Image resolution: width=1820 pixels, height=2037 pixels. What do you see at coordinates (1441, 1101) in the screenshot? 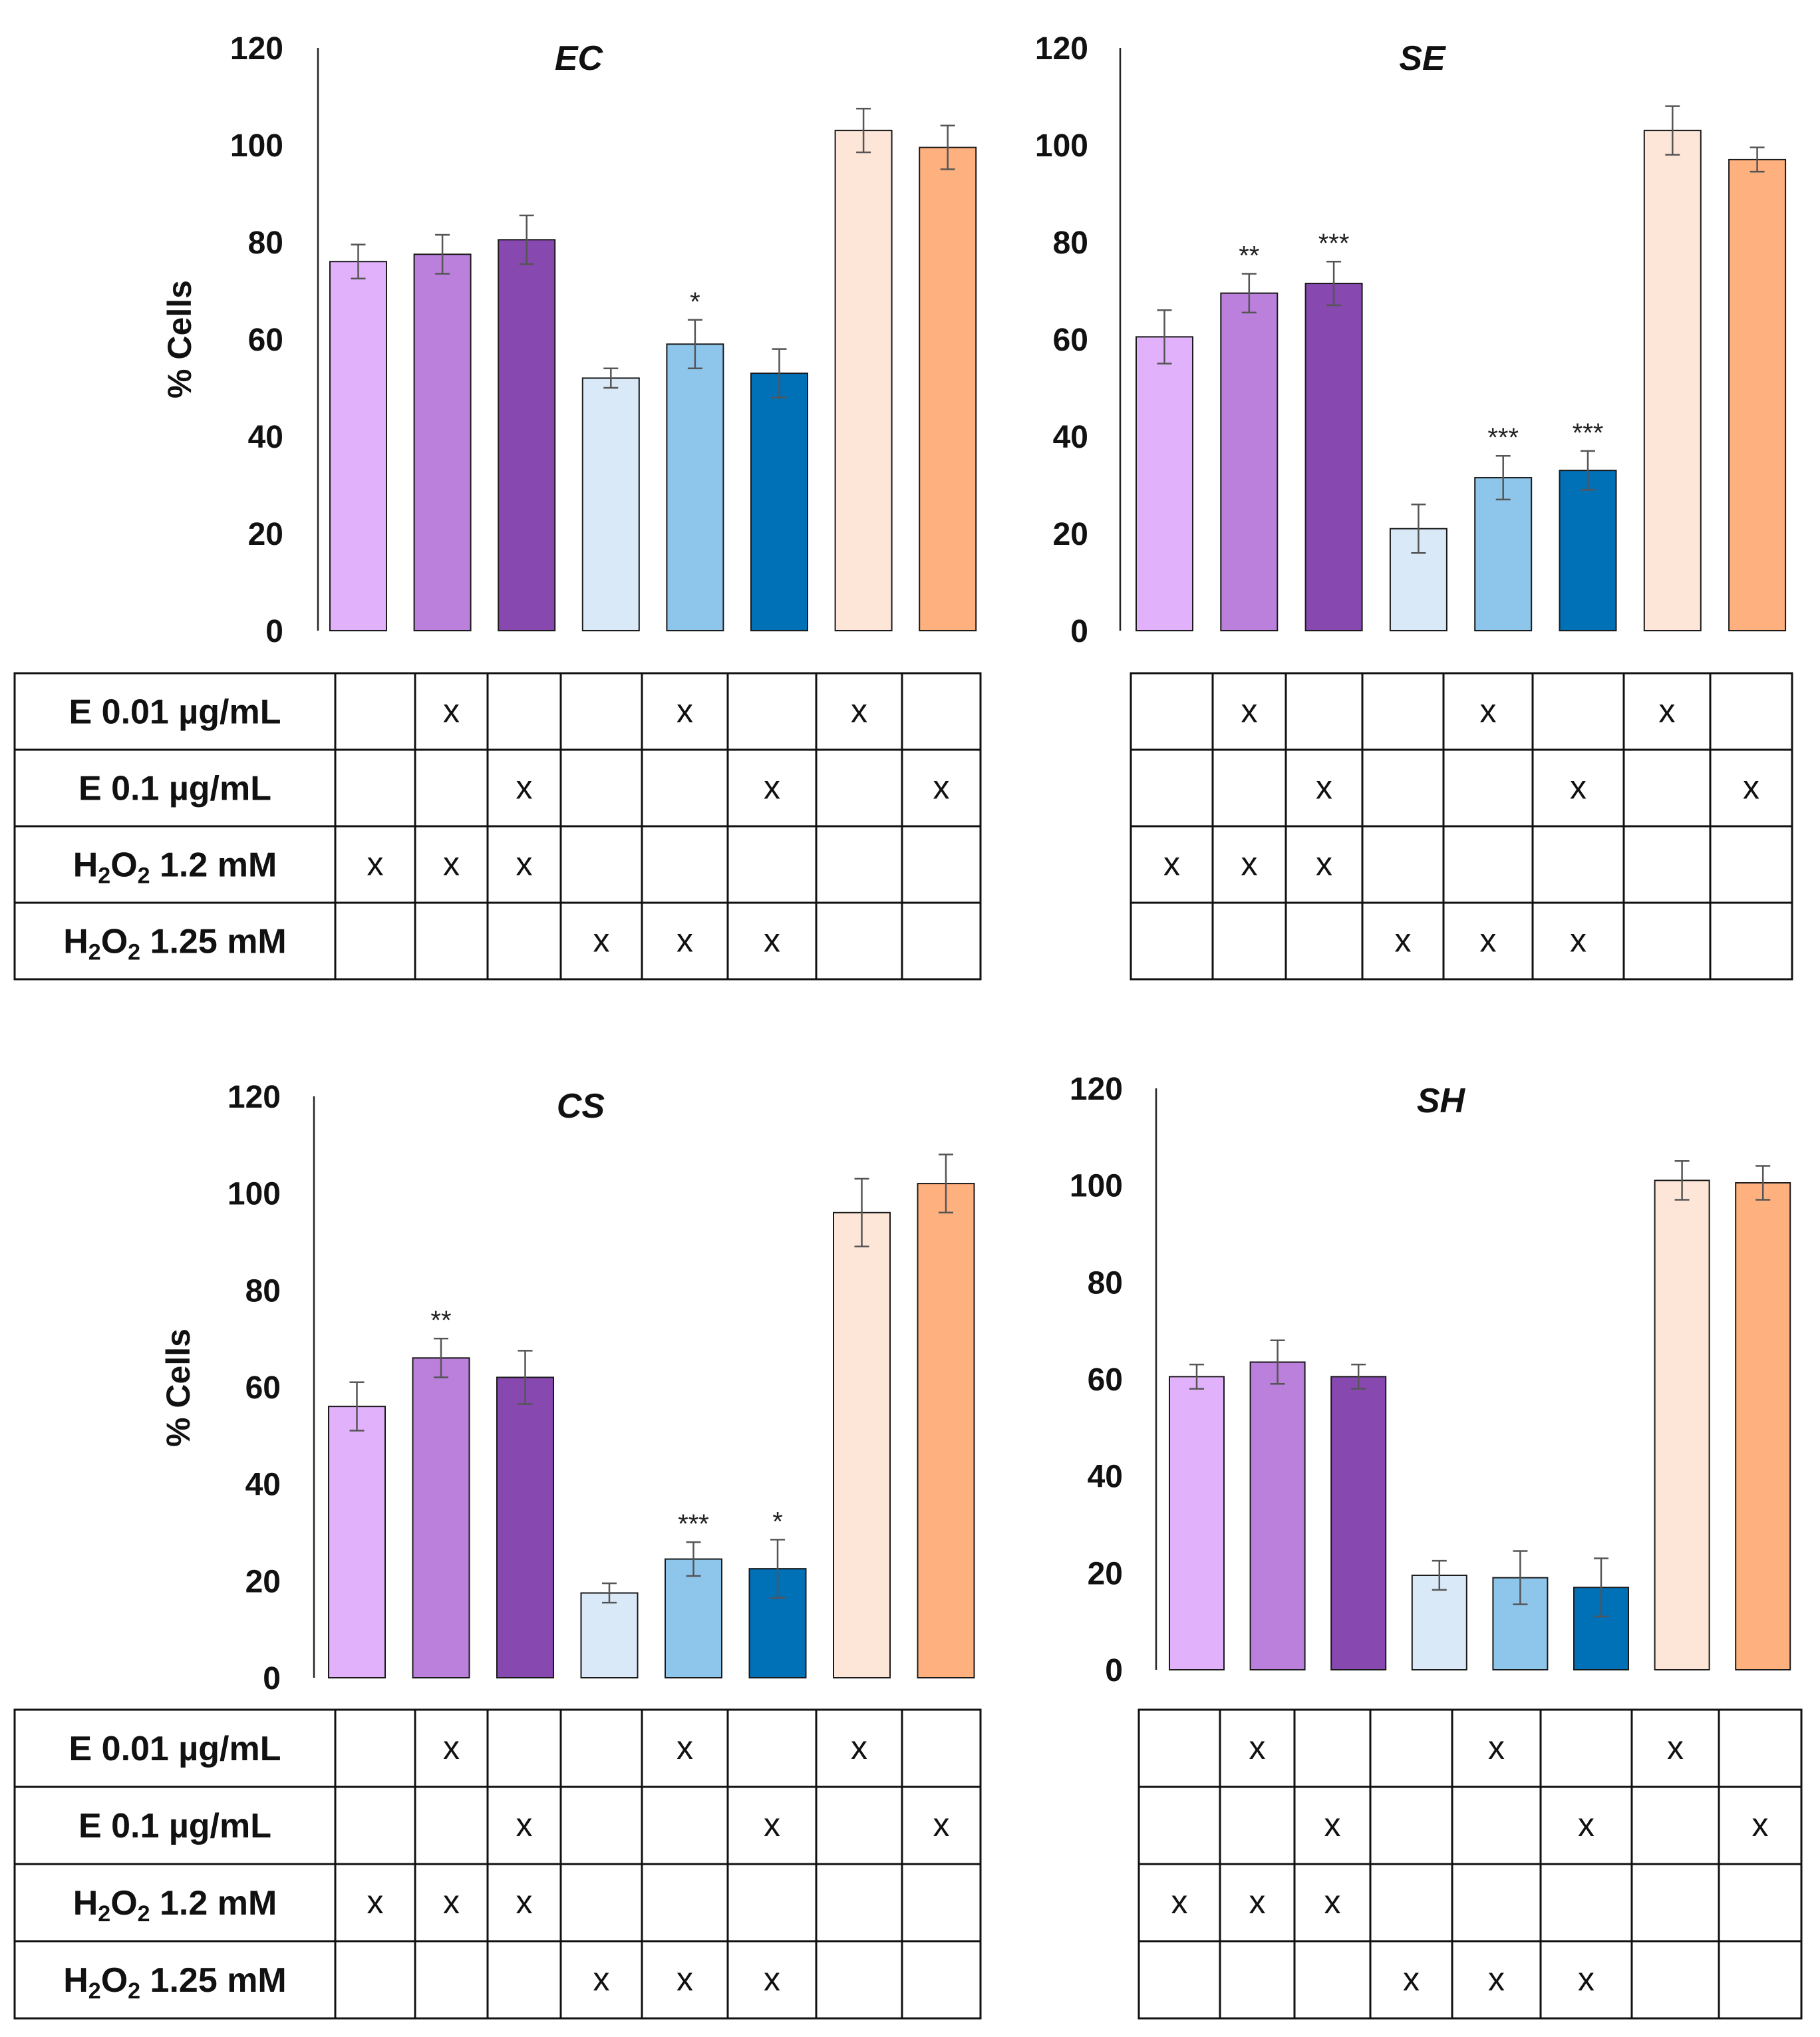
I see `chart-title: SH` at bounding box center [1441, 1101].